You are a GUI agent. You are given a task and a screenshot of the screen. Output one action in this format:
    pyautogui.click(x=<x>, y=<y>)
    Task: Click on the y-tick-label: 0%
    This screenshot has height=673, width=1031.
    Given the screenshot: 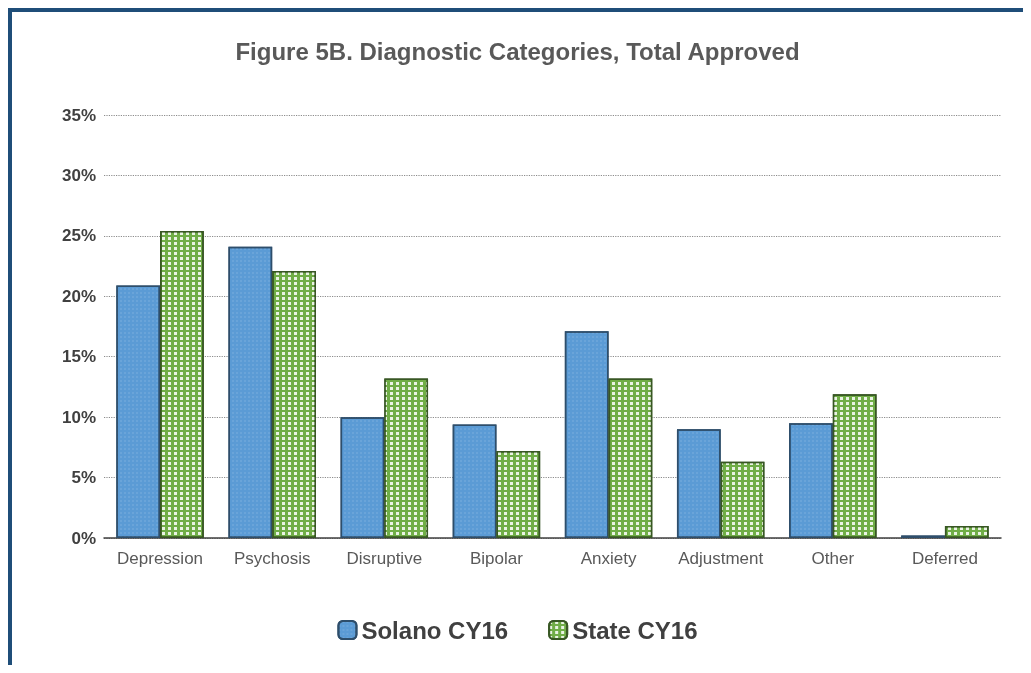 What is the action you would take?
    pyautogui.click(x=83, y=538)
    